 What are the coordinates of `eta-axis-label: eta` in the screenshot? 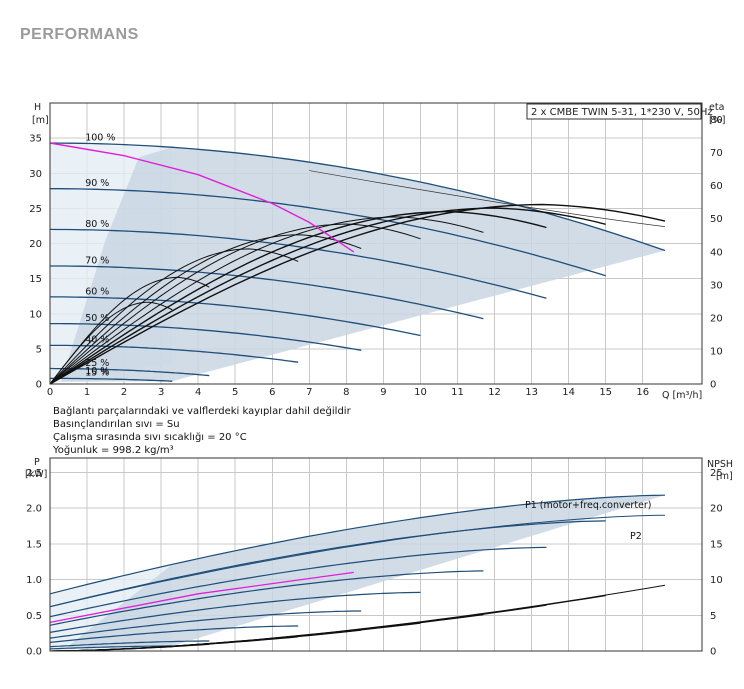 It's located at (716, 107).